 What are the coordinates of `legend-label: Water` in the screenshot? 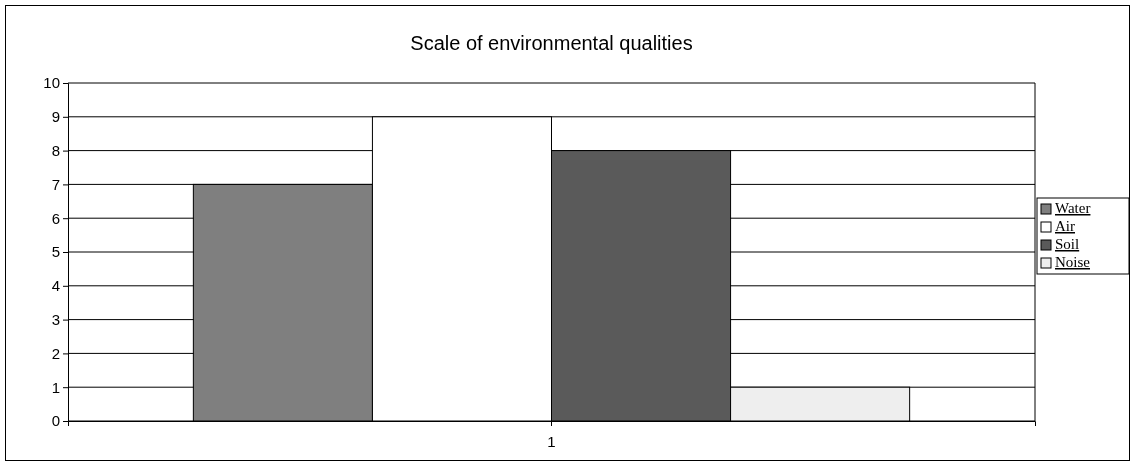 It's located at (1073, 208).